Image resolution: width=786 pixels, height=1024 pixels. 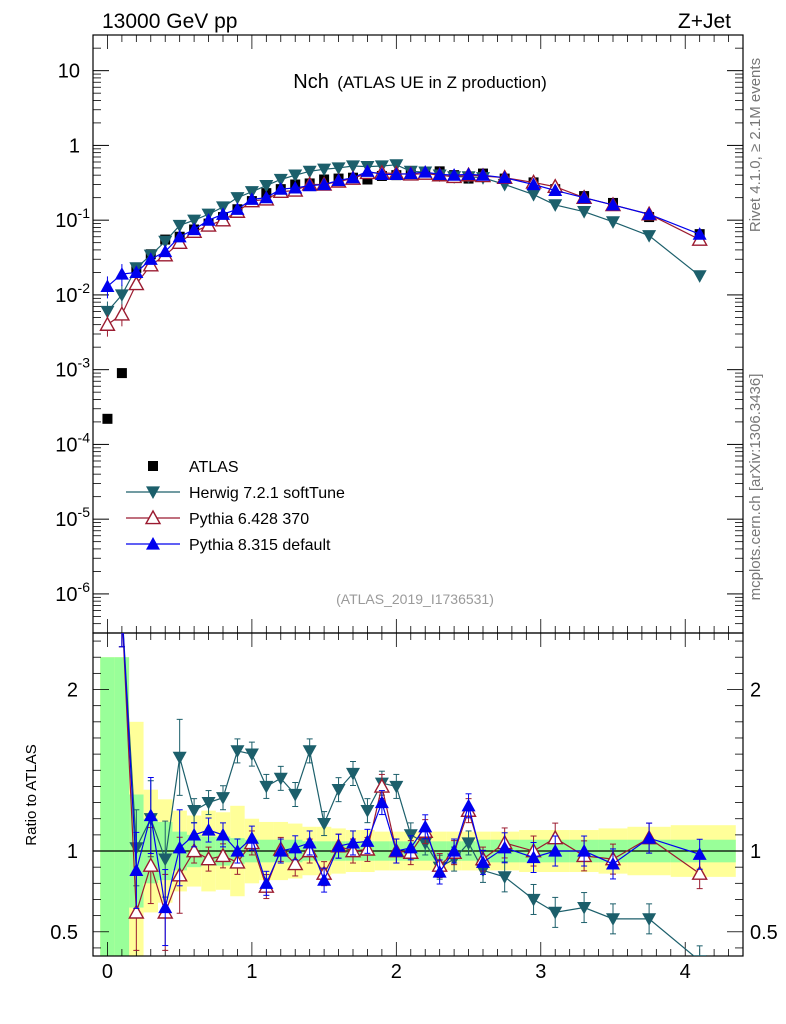 I want to click on legend-label: ATLAS, so click(x=214, y=467).